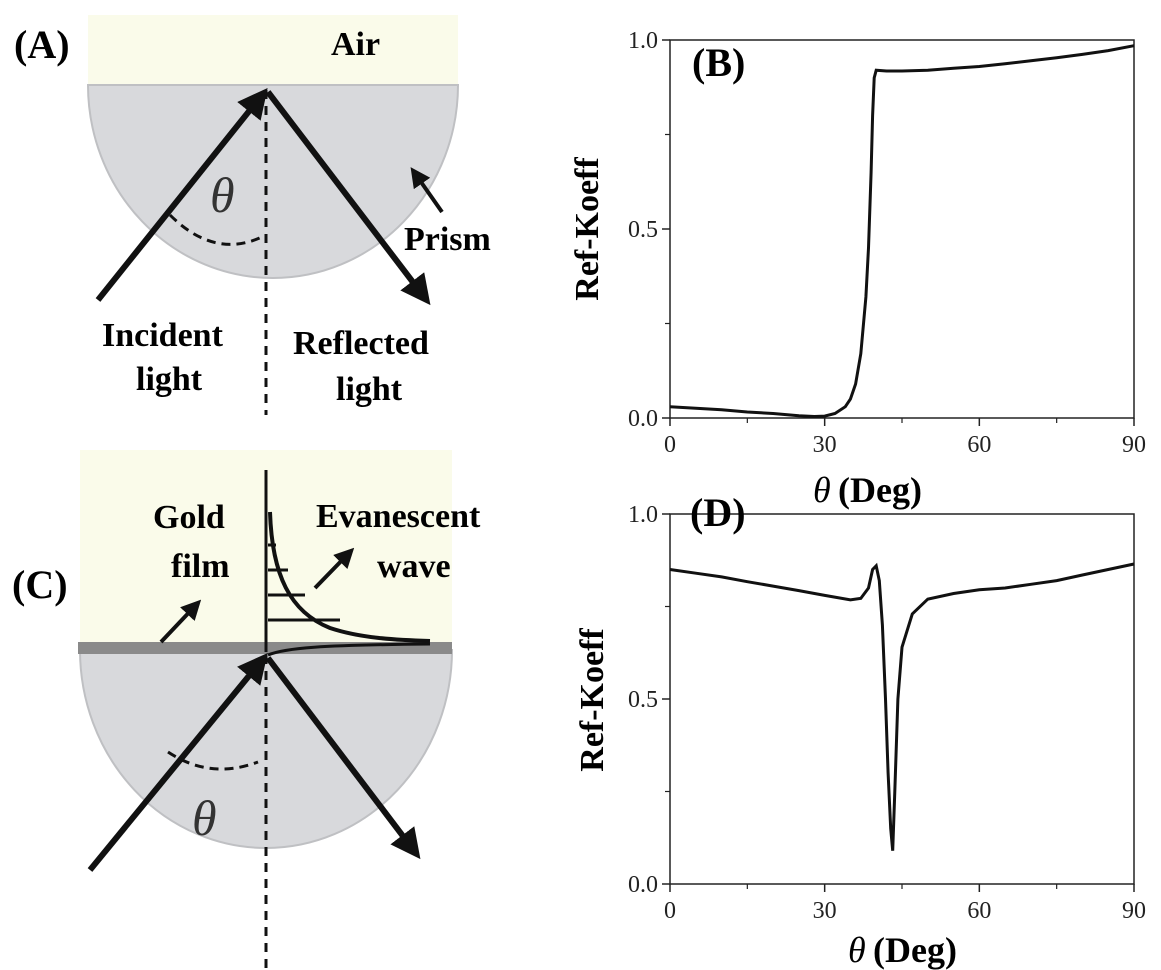 This screenshot has height=970, width=1161. What do you see at coordinates (304, 582) in the screenshot?
I see `evanescent-hatching` at bounding box center [304, 582].